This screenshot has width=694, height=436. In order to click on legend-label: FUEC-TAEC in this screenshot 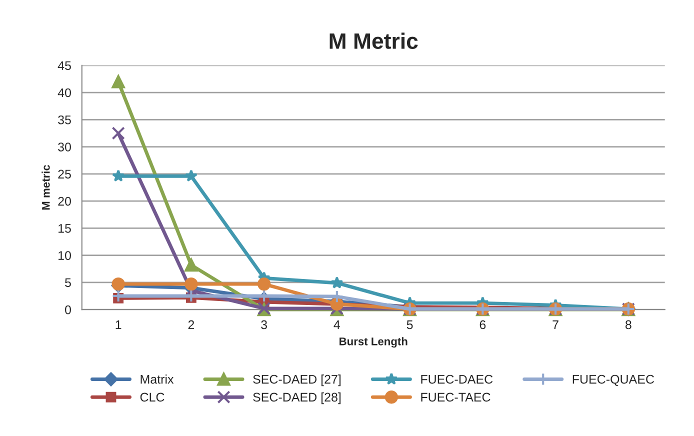, I will do `click(455, 397)`.